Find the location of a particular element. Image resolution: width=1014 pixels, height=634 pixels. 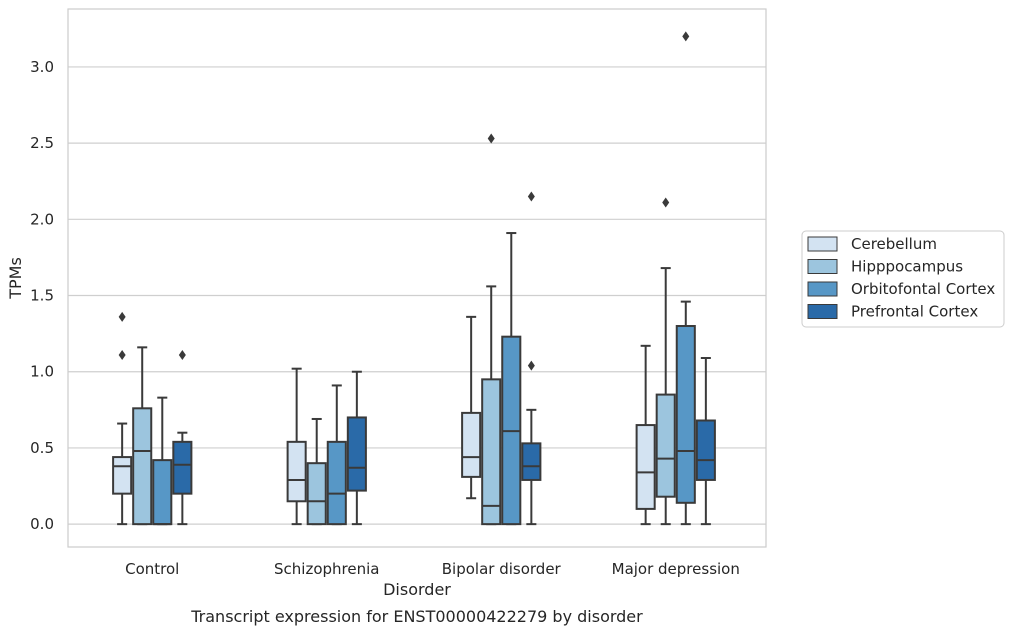

y-tick-label: 2.0 is located at coordinates (42, 219).